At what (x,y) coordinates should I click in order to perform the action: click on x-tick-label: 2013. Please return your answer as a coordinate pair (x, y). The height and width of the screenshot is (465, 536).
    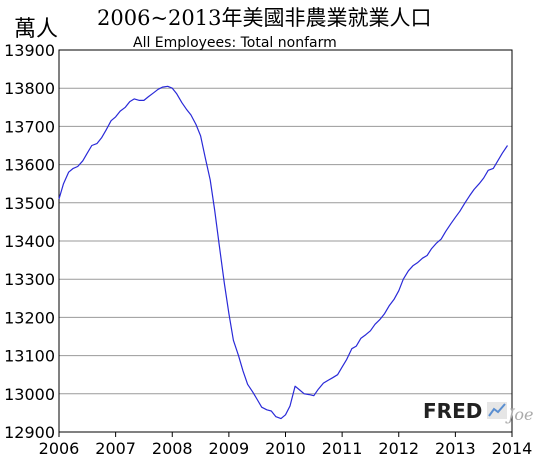
    Looking at the image, I should click on (455, 448).